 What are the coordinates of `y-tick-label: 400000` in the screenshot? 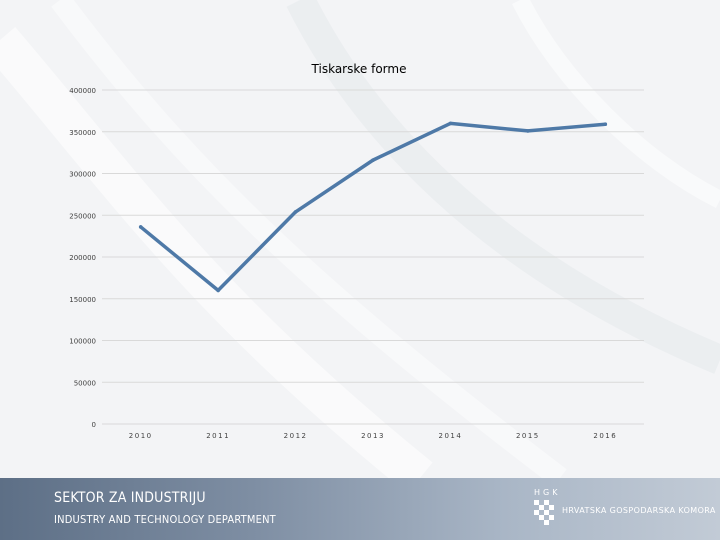 It's located at (82, 91).